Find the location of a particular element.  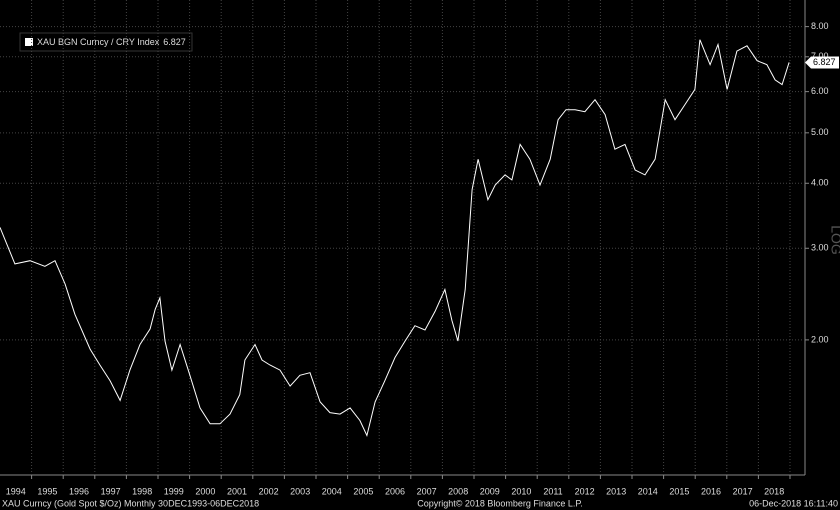

x-tick-label: 2001 is located at coordinates (237, 491).